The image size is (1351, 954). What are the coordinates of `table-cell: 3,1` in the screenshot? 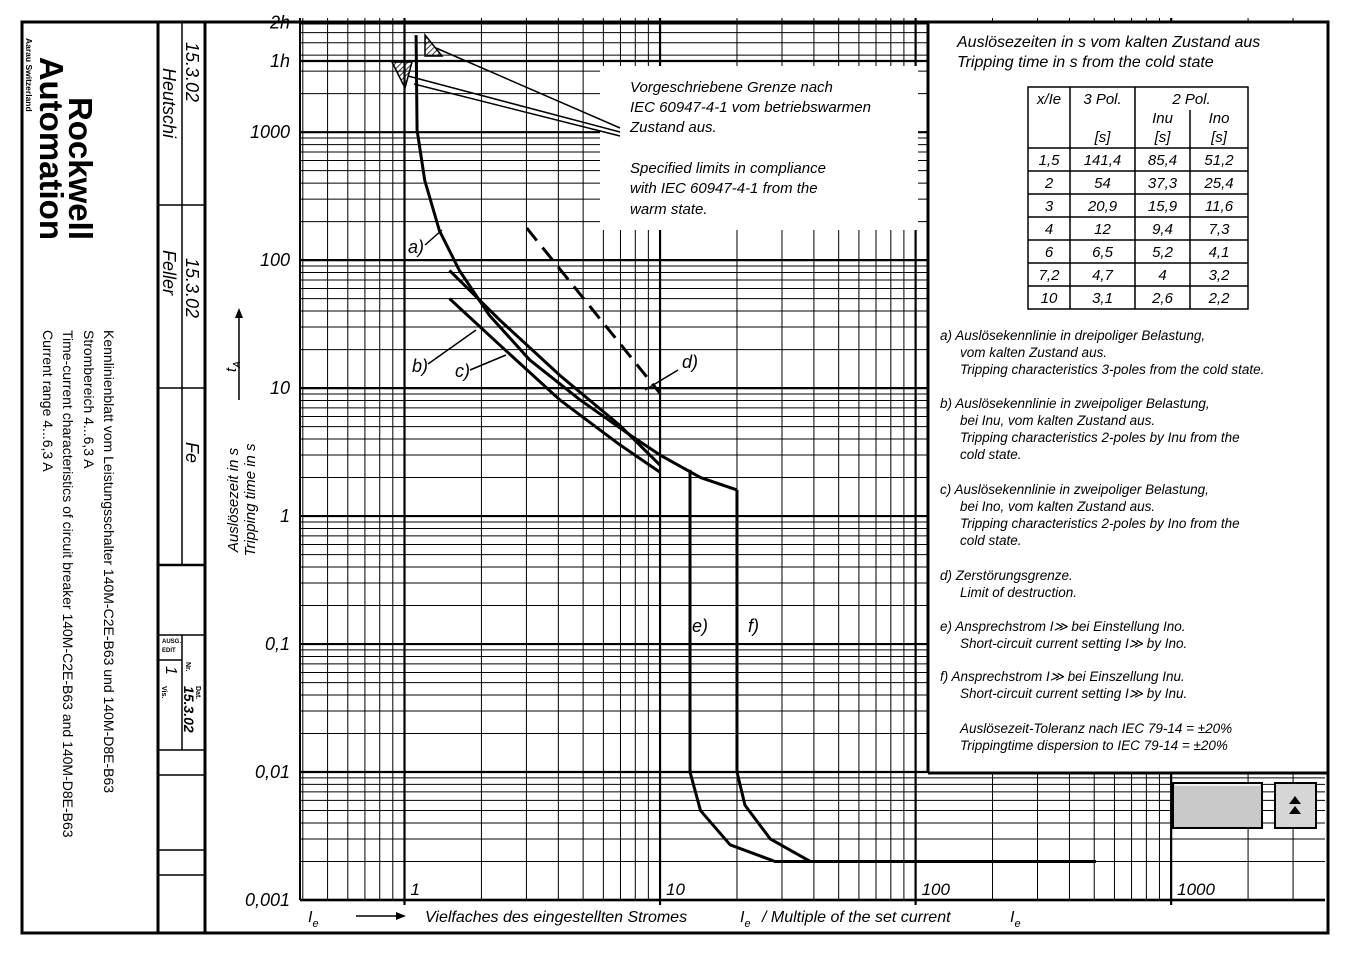 It's located at (1102, 298).